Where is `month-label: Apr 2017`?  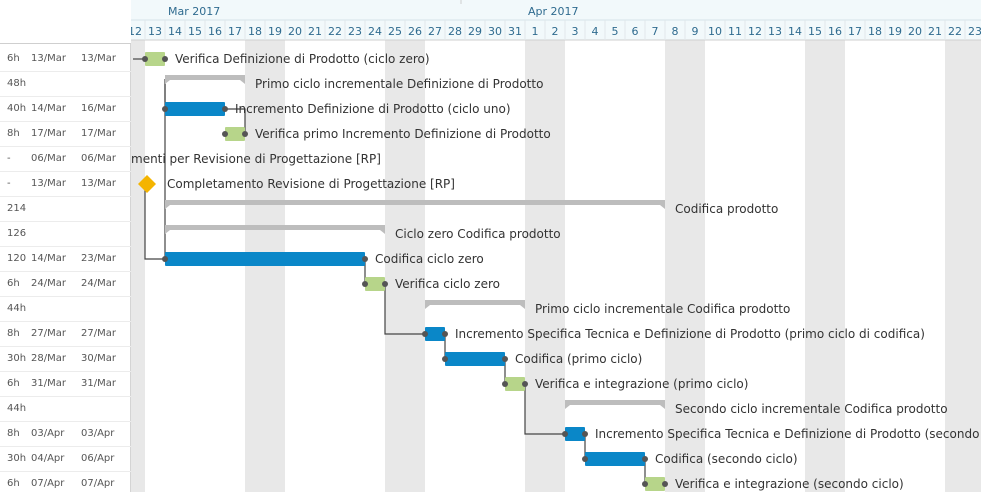 month-label: Apr 2017 is located at coordinates (553, 11).